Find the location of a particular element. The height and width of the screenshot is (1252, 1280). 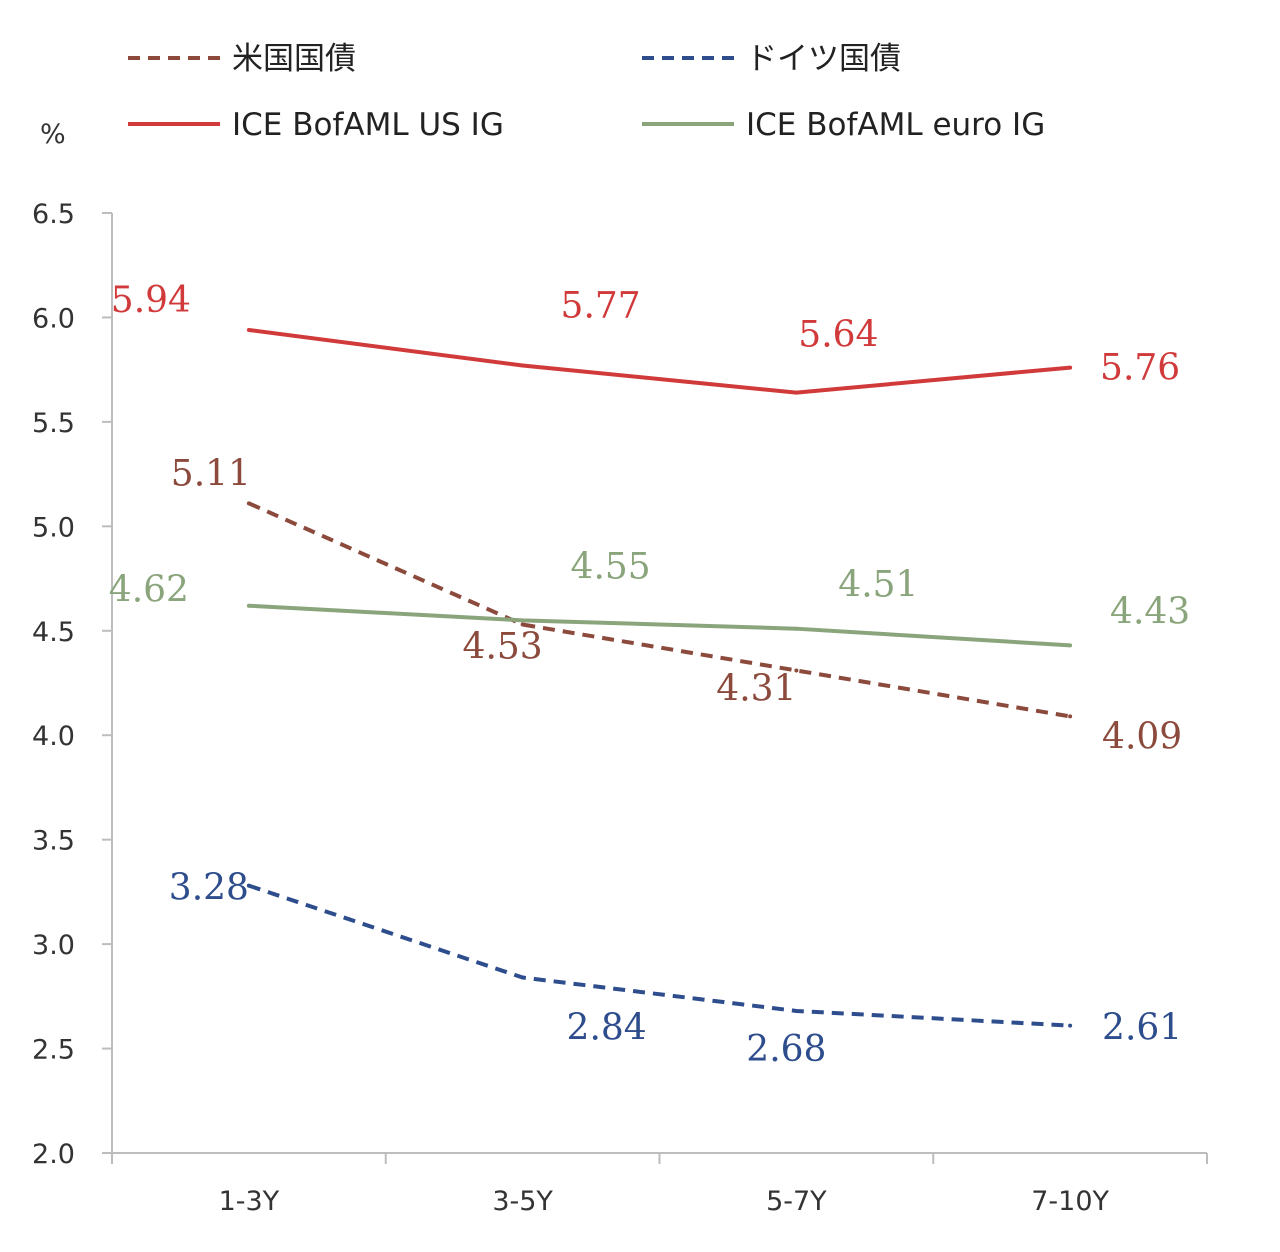

legend-label-3: ICE BofAML euro IG is located at coordinates (895, 125).